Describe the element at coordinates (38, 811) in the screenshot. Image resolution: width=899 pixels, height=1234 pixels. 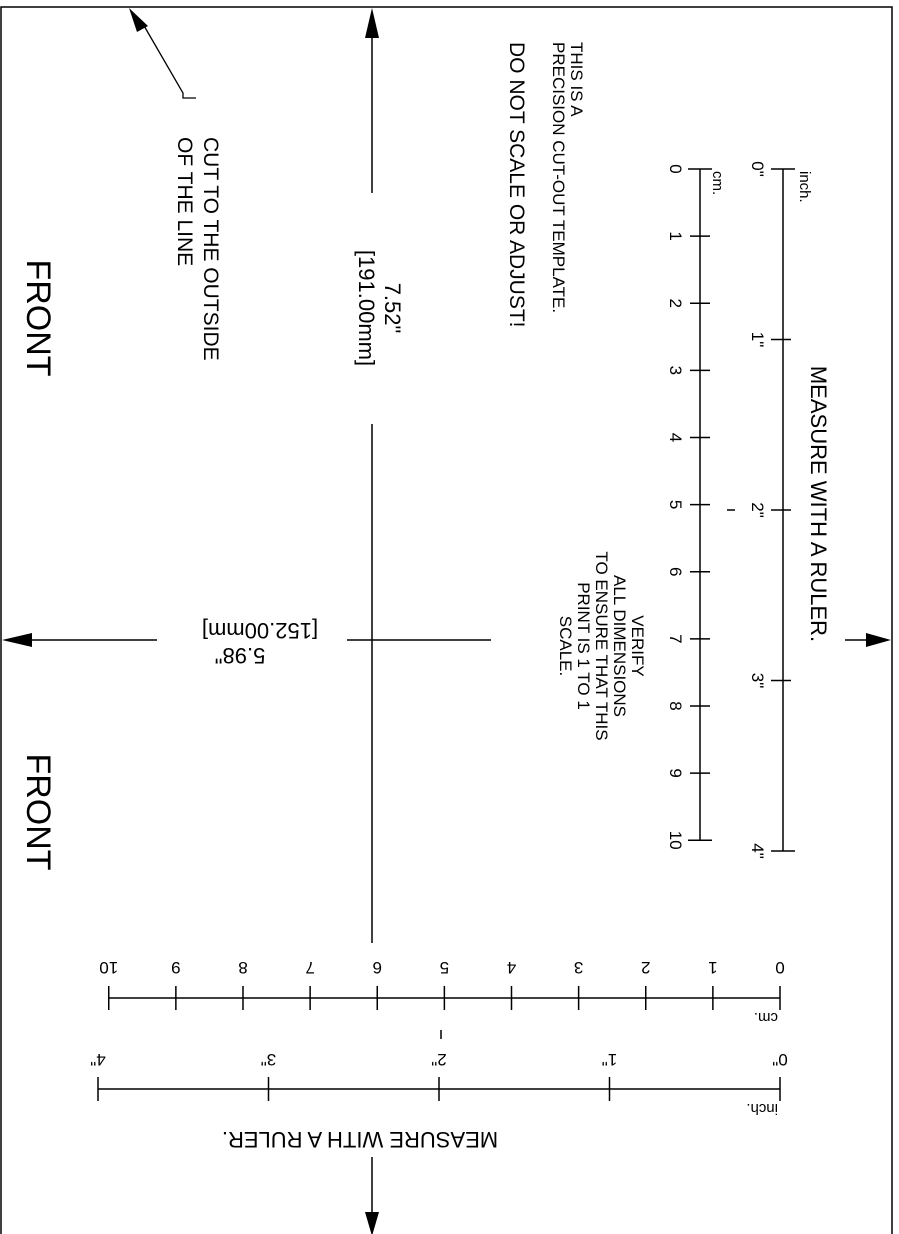
I see `front-label-bottom: FRONT` at that location.